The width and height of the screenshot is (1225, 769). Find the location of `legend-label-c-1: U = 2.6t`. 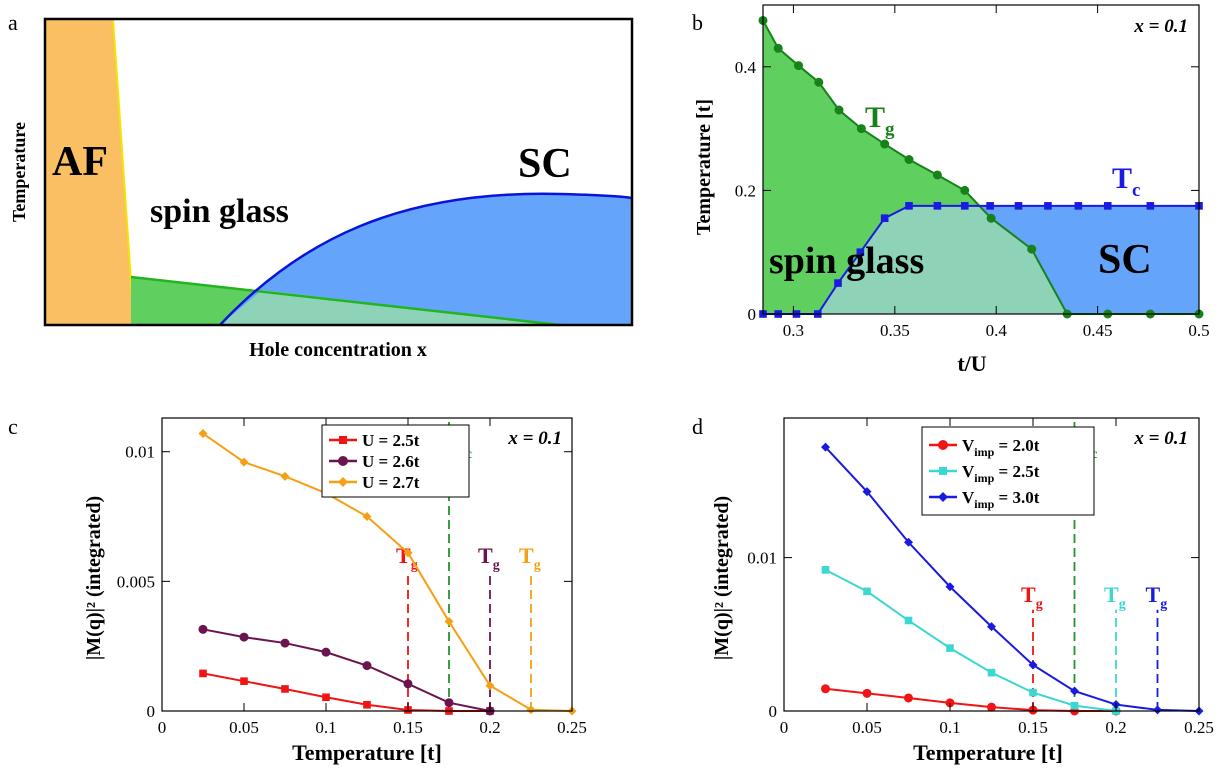

legend-label-c-1: U = 2.6t is located at coordinates (391, 461).